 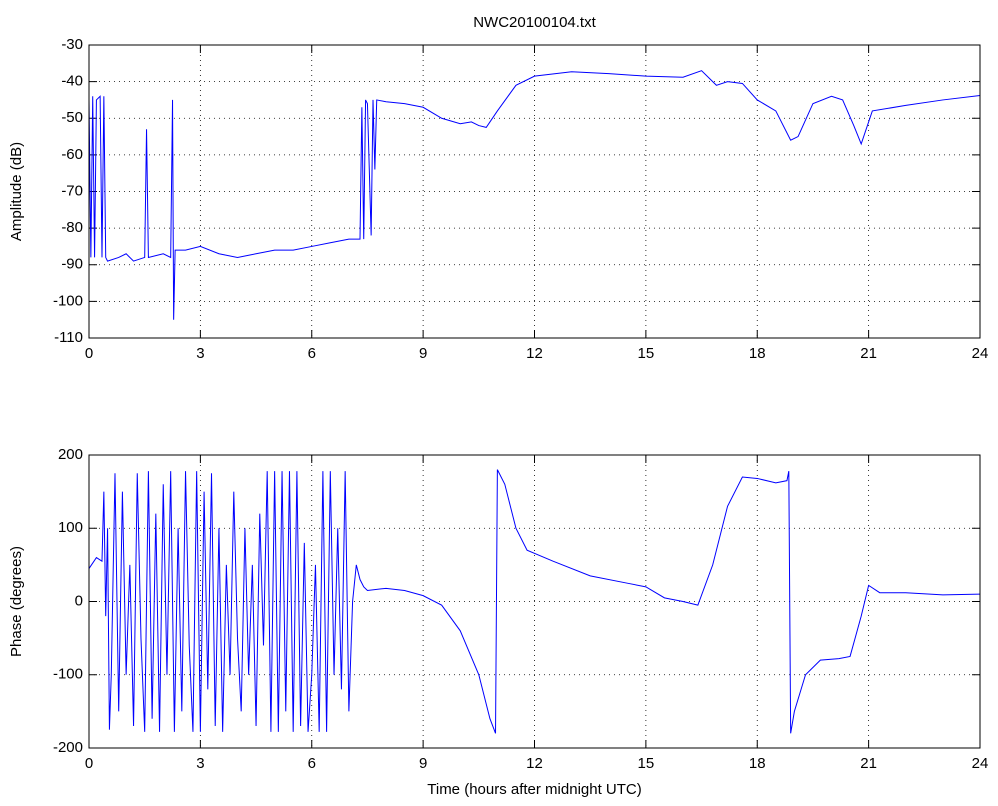 What do you see at coordinates (16, 601) in the screenshot?
I see `y-axis-label: Phase (degrees)` at bounding box center [16, 601].